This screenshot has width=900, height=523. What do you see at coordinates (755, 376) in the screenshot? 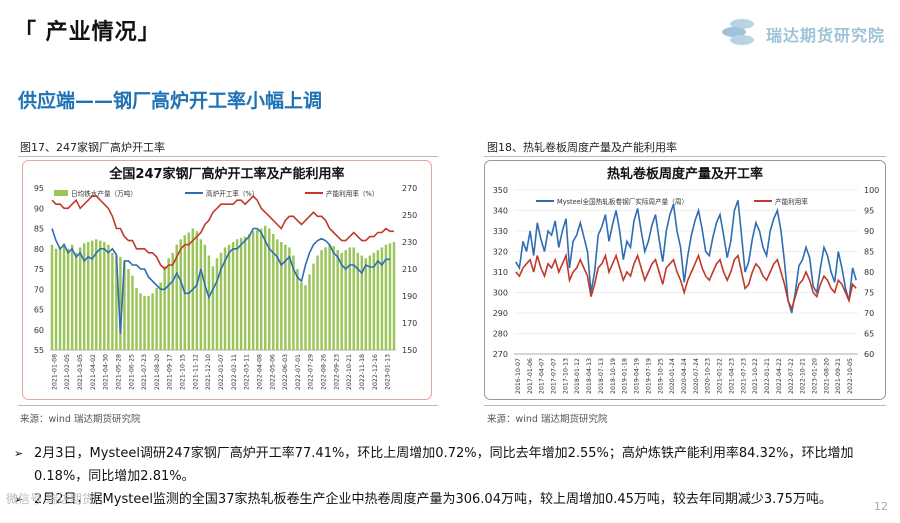
I see `x-tick-label: 2021-10-22` at bounding box center [755, 376].